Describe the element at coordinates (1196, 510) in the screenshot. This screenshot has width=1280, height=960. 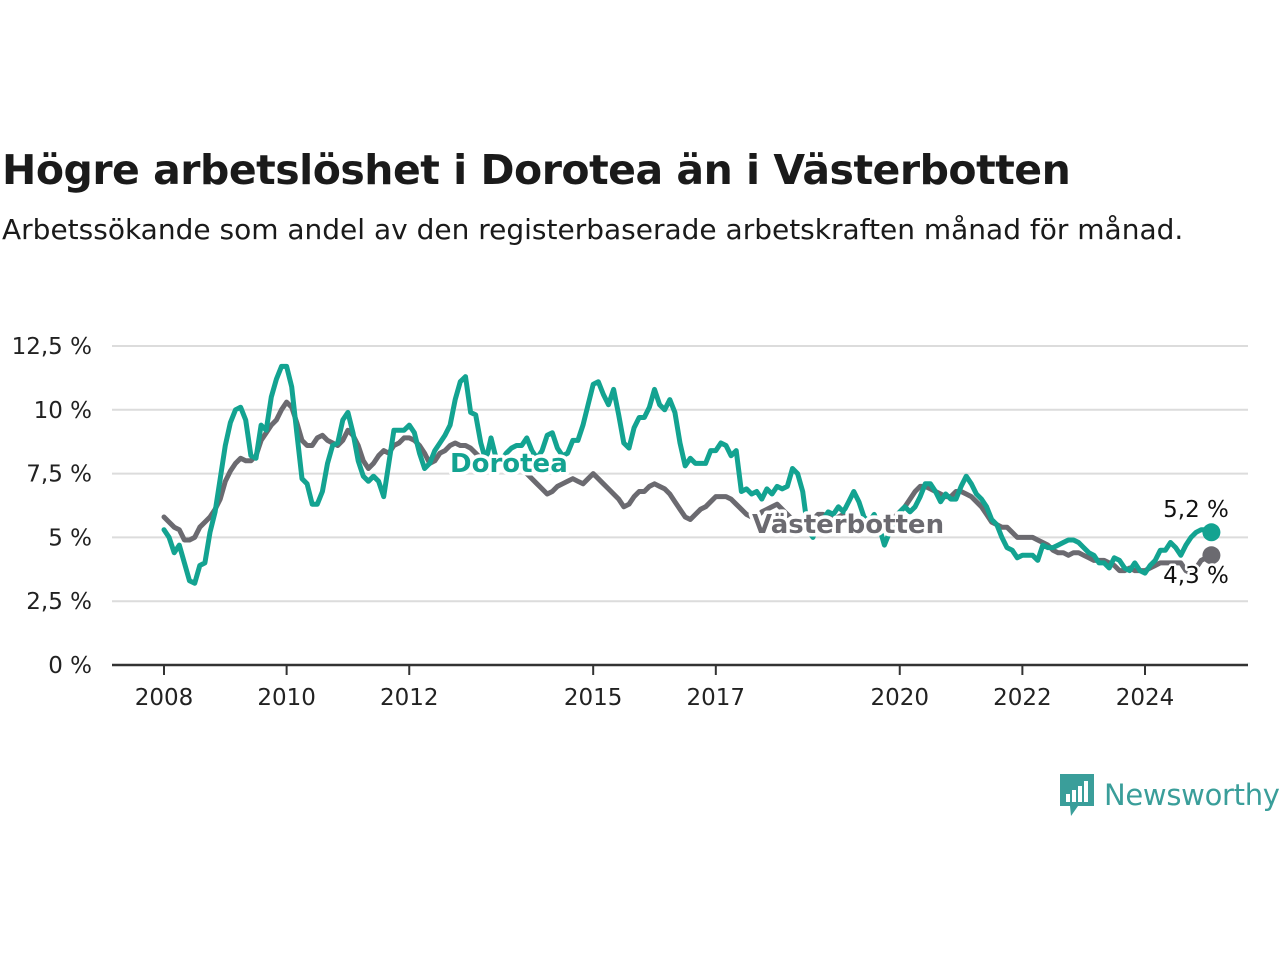
I see `series-end-label: 5,2 %` at that location.